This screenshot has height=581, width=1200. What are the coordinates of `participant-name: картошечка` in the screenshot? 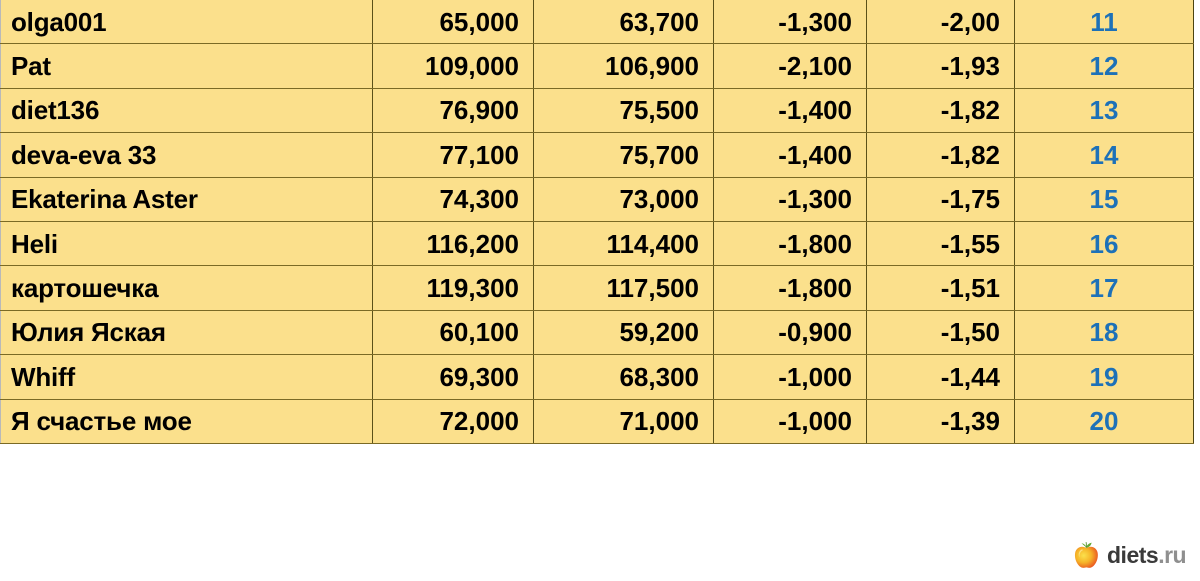 It's located at (186, 288).